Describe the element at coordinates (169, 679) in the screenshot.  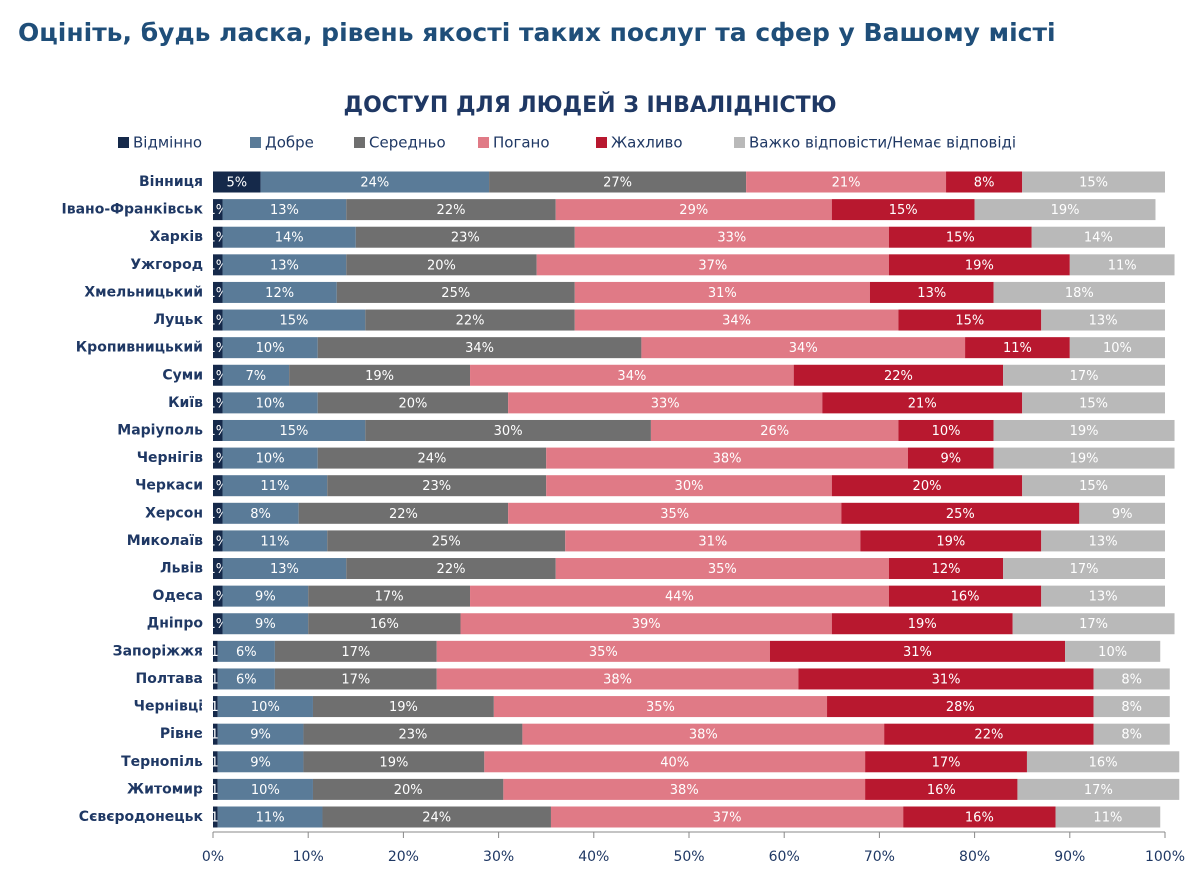
I see `y-tick-label: Полтава` at that location.